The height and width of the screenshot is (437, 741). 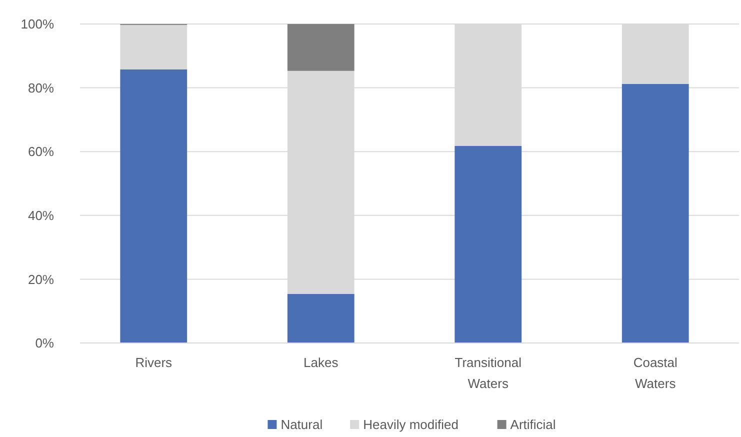 I want to click on legend-label: Natural, so click(x=301, y=424).